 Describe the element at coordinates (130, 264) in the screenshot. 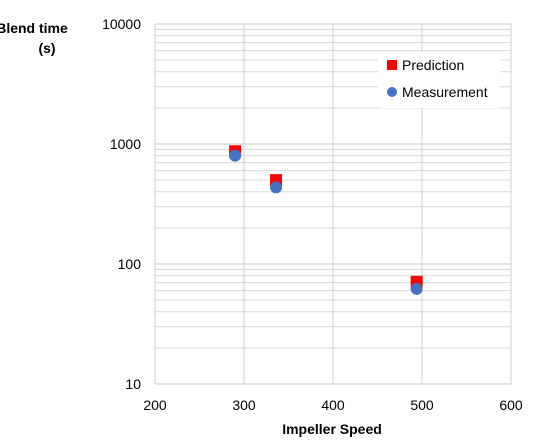

I see `y-tick-label: 100` at that location.